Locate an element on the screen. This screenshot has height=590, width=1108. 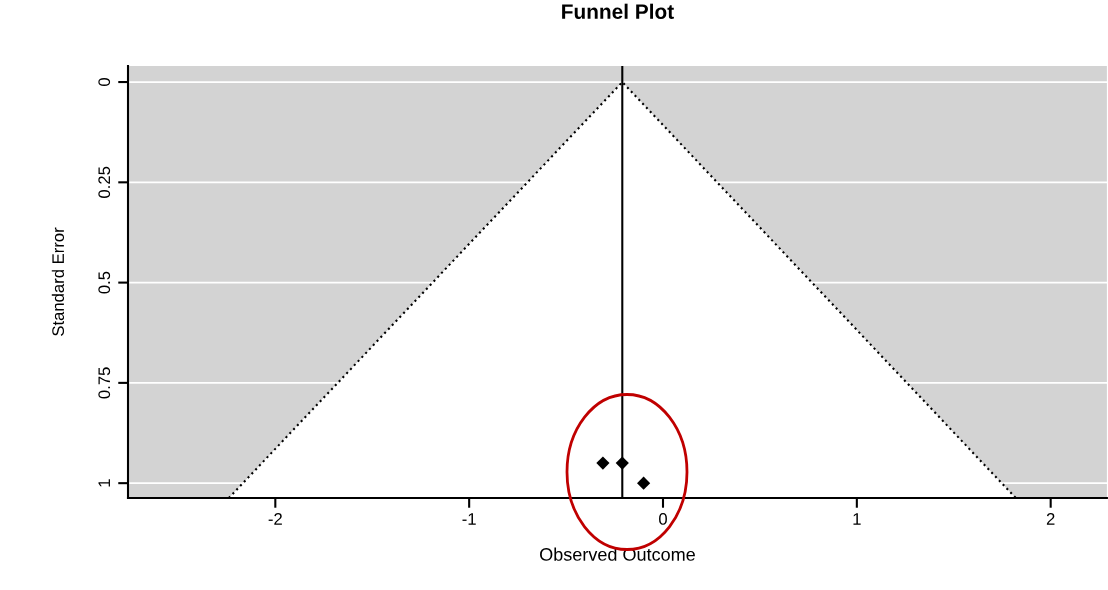
x-tick-label: -2 is located at coordinates (275, 519).